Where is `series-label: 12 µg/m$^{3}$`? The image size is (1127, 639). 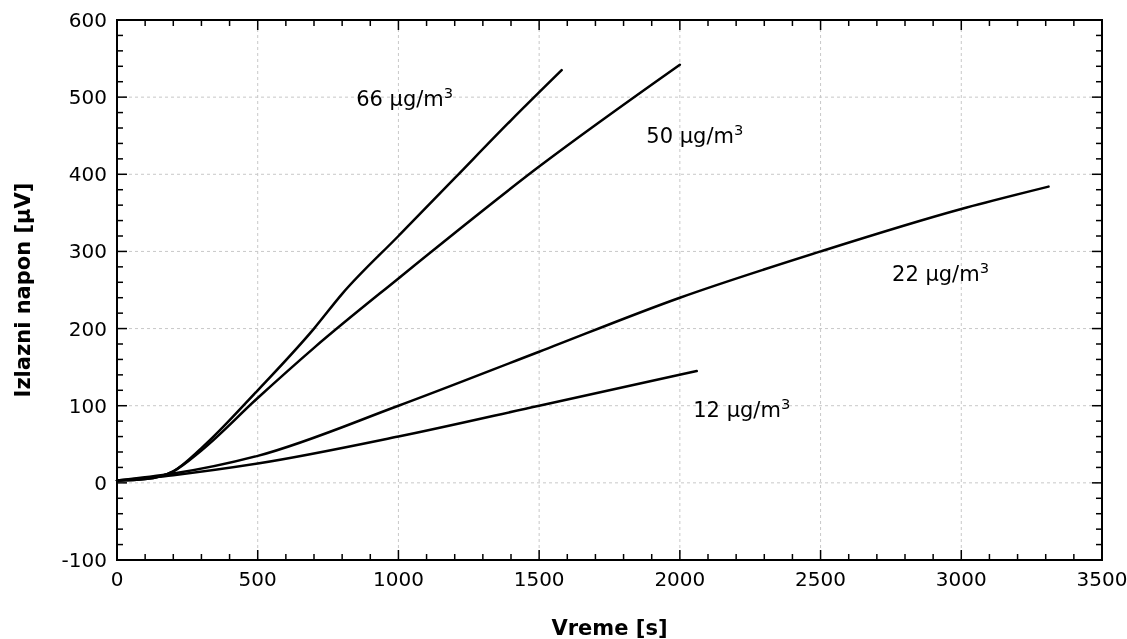 series-label: 12 µg/m$^{3}$ is located at coordinates (742, 408).